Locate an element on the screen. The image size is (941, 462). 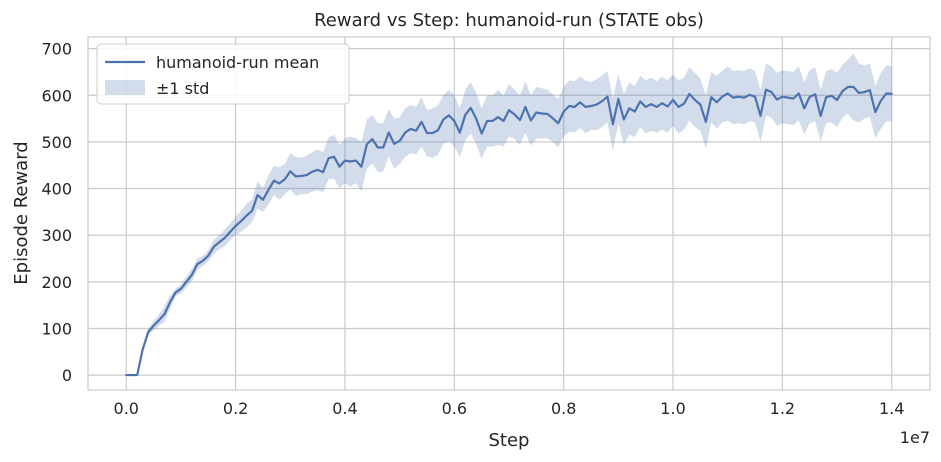
y-tick-label: 600 is located at coordinates (56, 95).